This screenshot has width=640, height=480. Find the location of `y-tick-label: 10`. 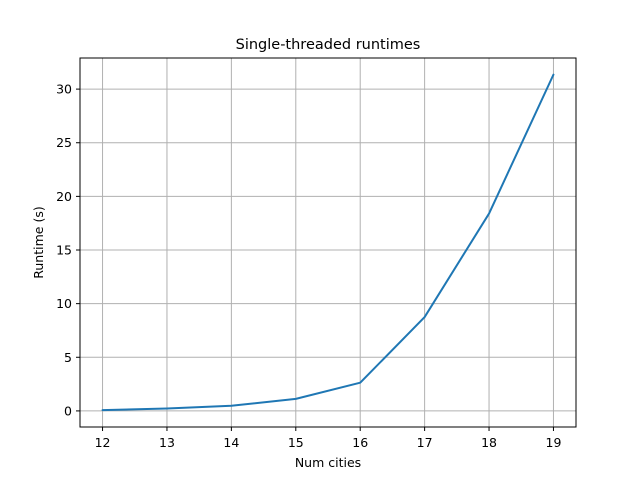

y-tick-label: 10 is located at coordinates (64, 303).